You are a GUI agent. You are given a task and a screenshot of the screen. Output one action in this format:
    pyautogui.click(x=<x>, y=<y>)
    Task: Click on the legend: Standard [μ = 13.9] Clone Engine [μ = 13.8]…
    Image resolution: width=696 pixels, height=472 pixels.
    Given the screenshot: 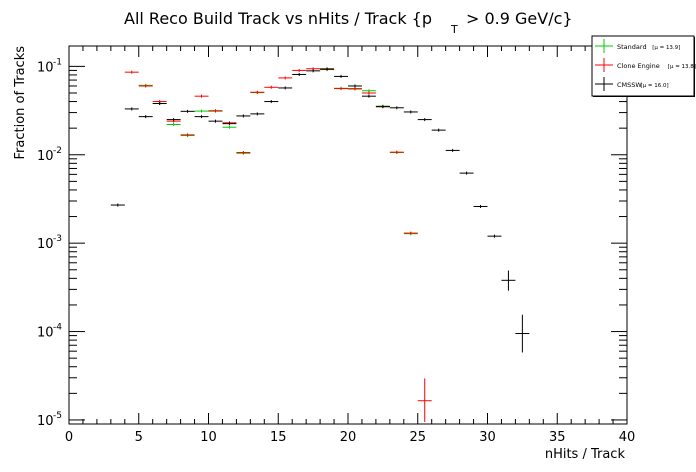 What is the action you would take?
    pyautogui.click(x=643, y=66)
    